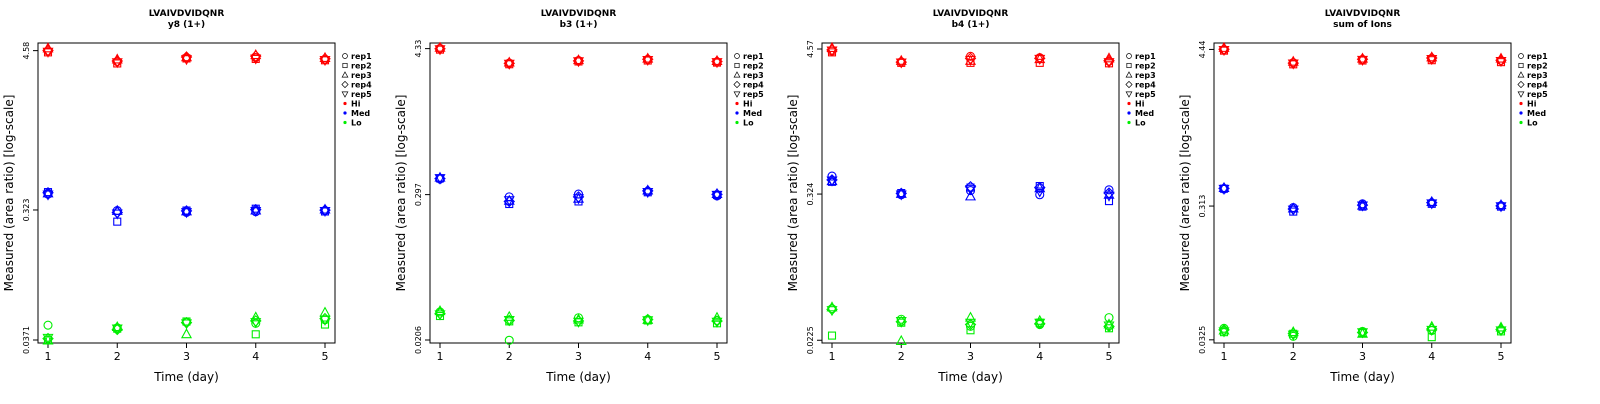 The image size is (1600, 404). Describe the element at coordinates (1521, 56) in the screenshot. I see `legend-marker-rep1` at that location.